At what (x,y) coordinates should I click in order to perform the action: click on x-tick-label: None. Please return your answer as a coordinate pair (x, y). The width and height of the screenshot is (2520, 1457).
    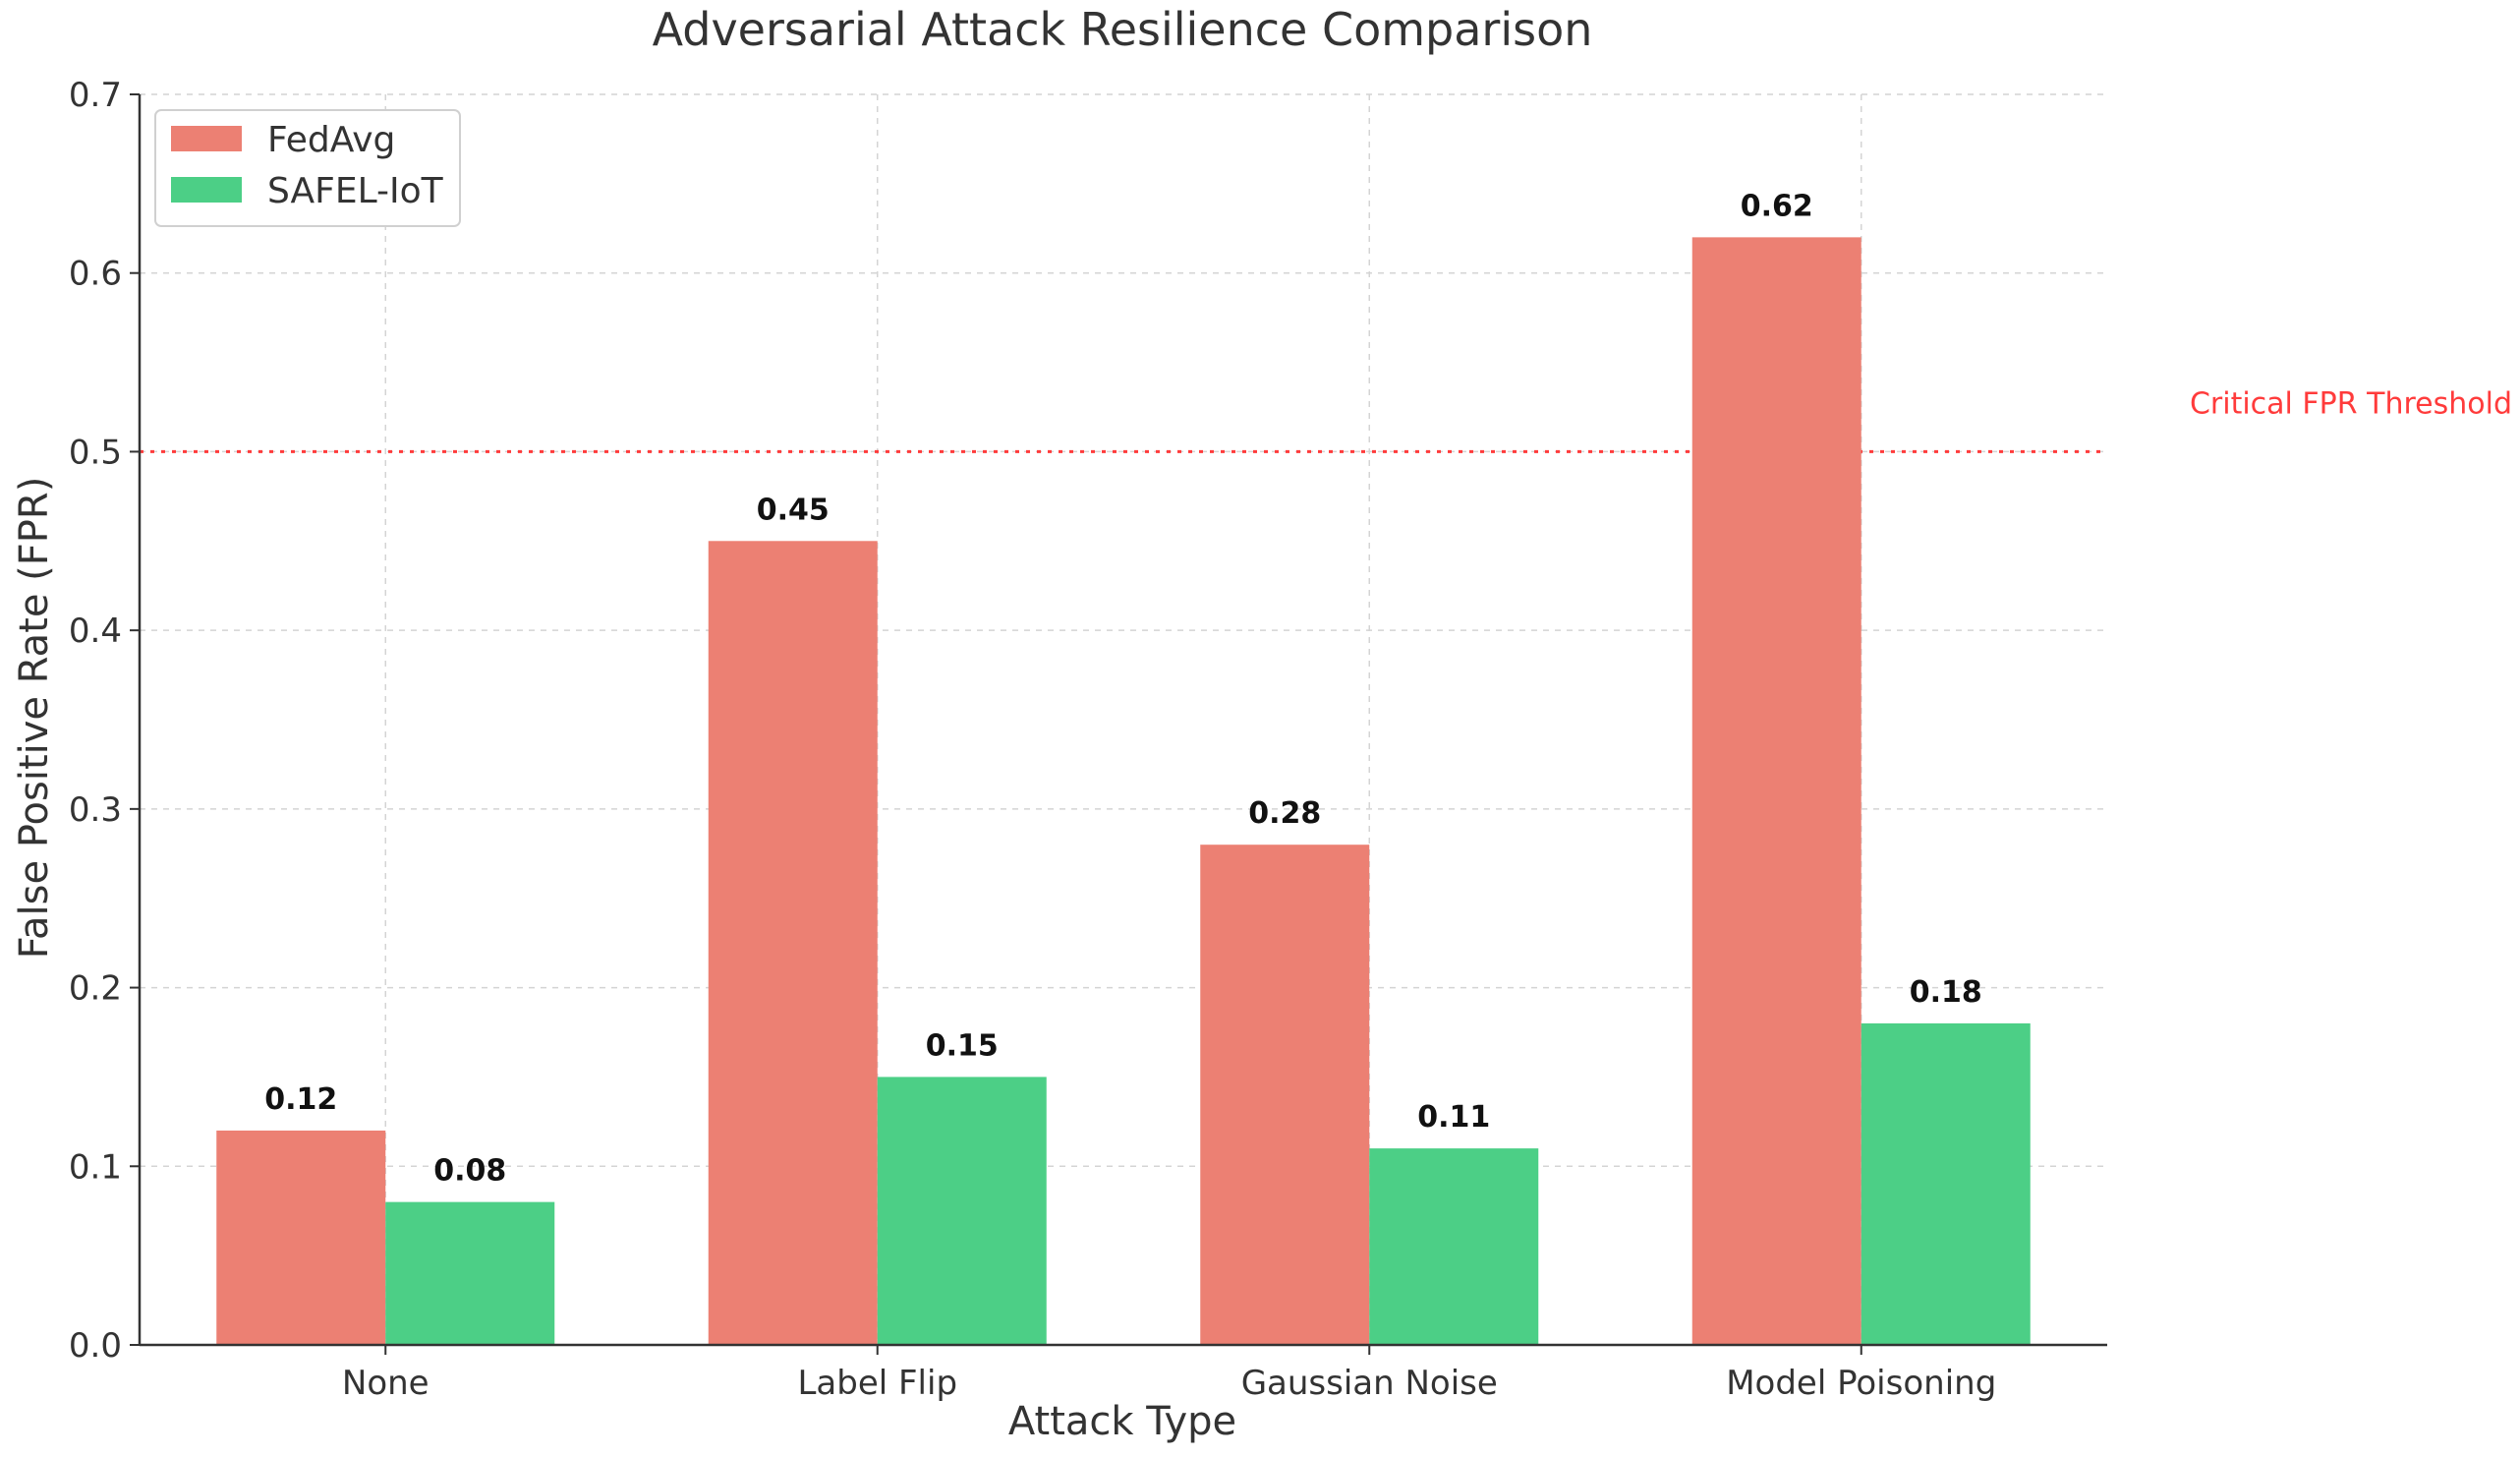
    Looking at the image, I should click on (386, 1383).